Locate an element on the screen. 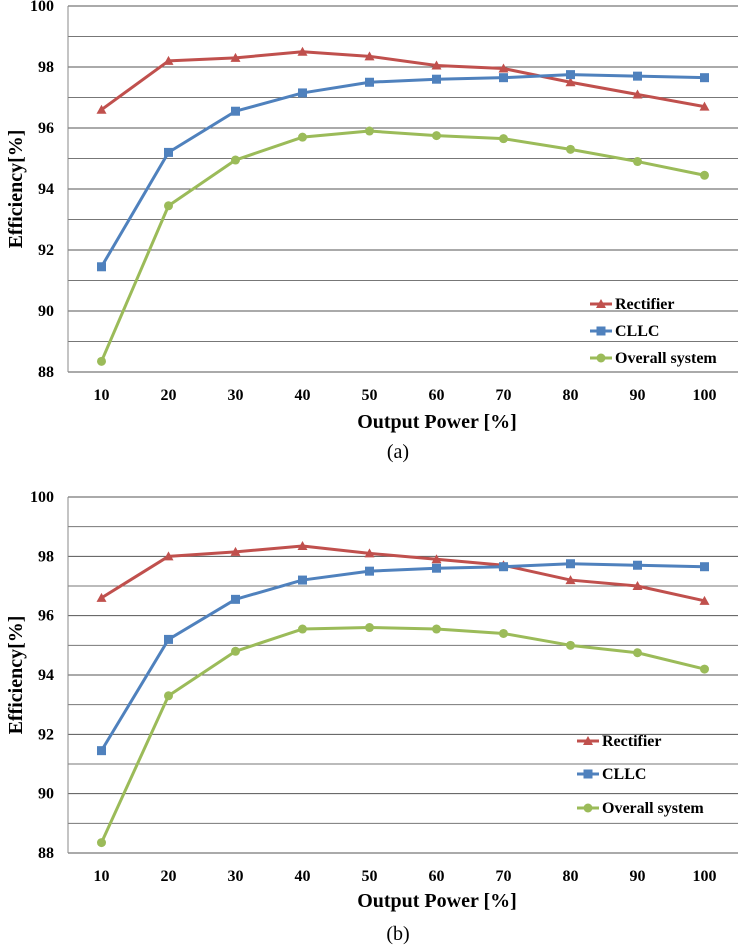  figure-caption: (a) is located at coordinates (398, 452).